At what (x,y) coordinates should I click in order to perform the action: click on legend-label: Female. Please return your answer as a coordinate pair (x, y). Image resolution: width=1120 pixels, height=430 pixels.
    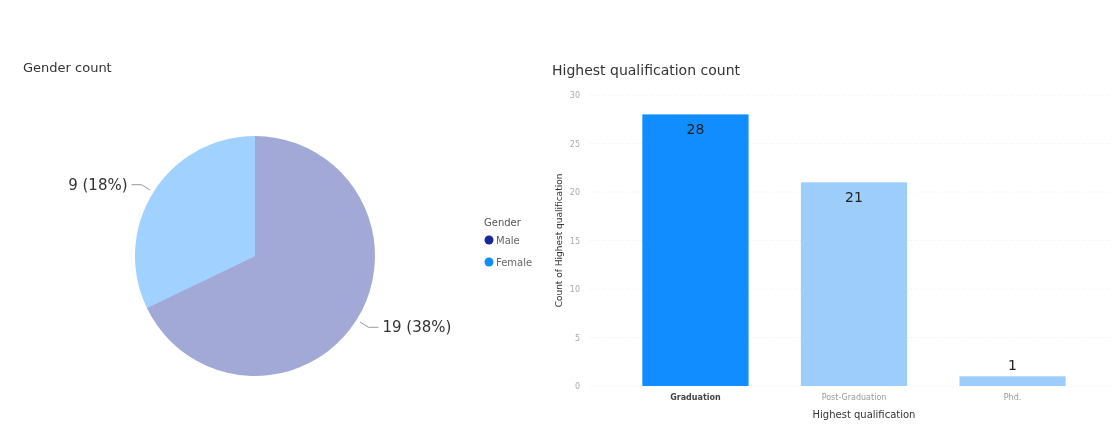
    Looking at the image, I should click on (514, 262).